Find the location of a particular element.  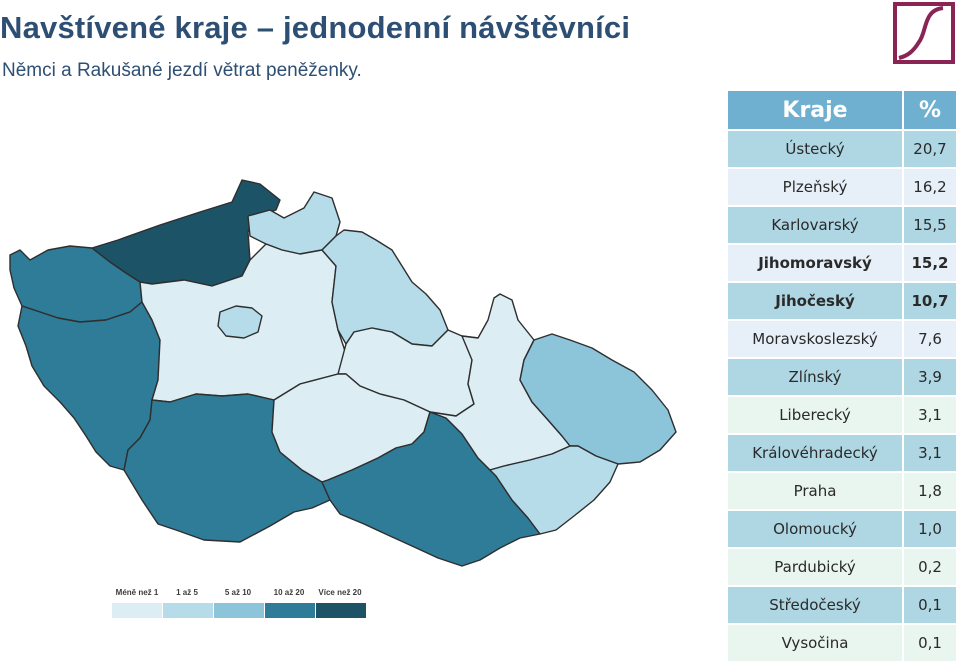

region-name-cell: Zlínský is located at coordinates (816, 378).